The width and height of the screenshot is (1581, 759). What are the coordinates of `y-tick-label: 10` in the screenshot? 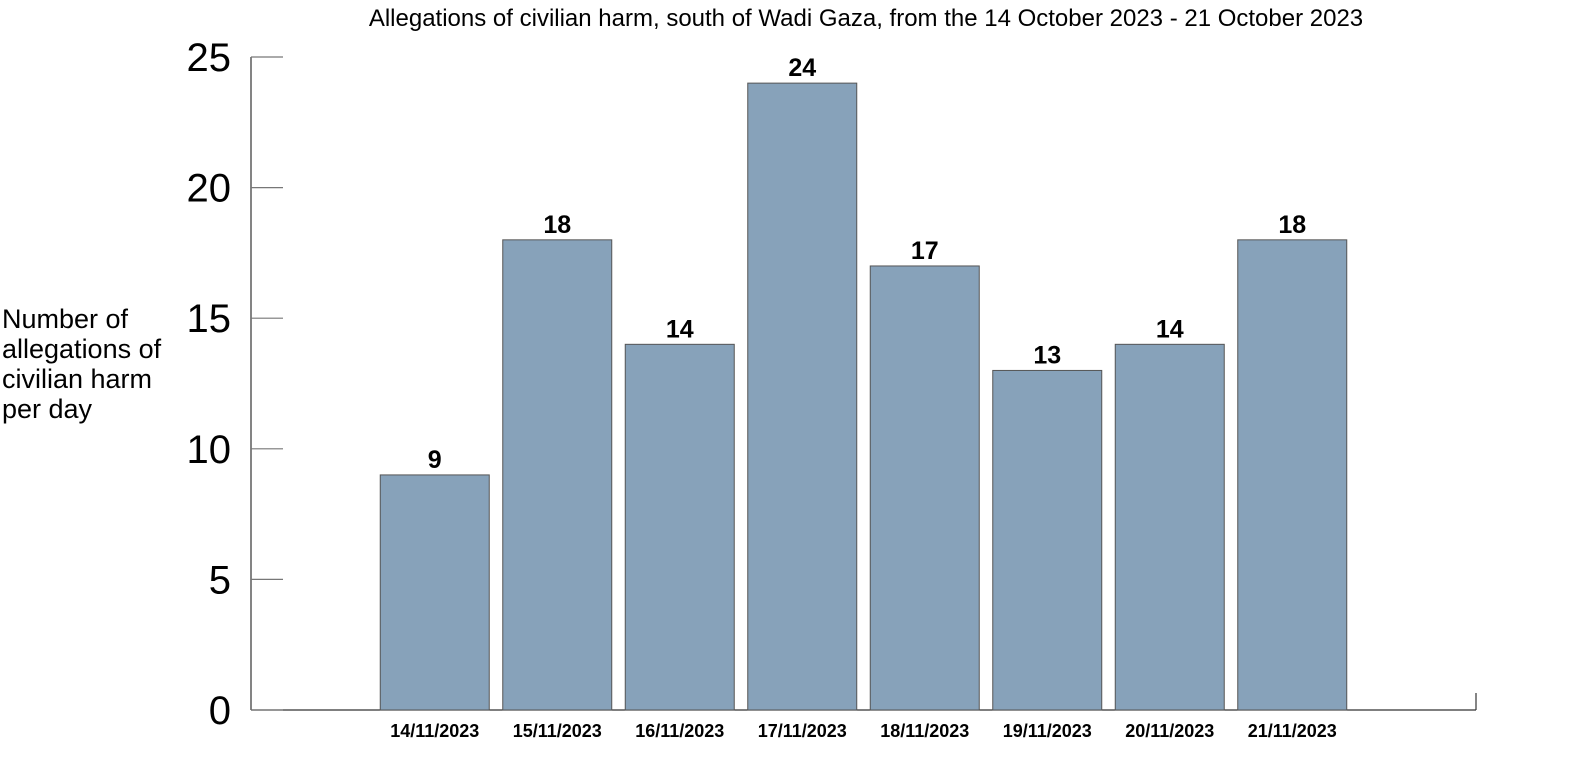 It's located at (209, 450).